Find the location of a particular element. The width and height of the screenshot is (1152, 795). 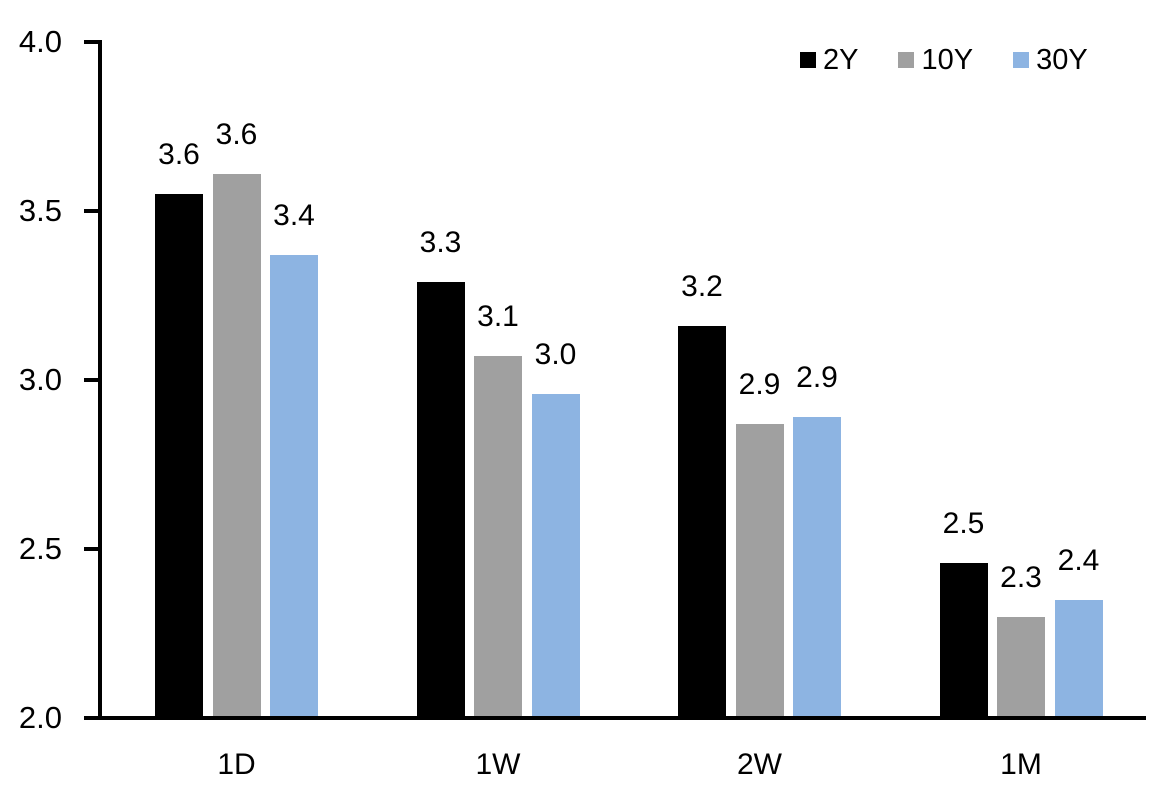

bar-30Y-1M is located at coordinates (1078, 657).